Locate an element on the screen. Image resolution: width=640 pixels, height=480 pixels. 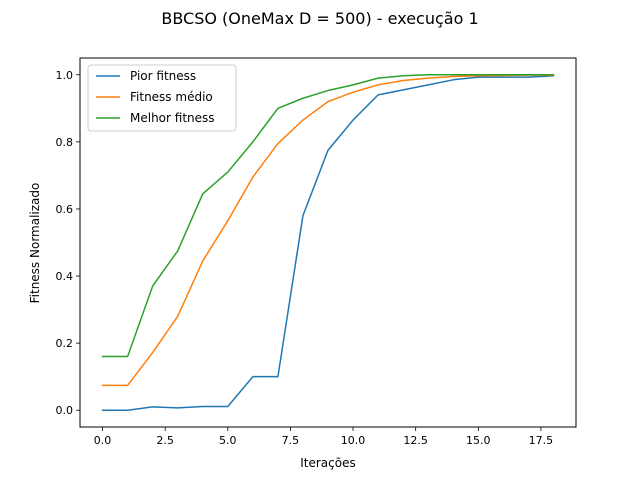
x-axis-label: Iterações is located at coordinates (328, 463).